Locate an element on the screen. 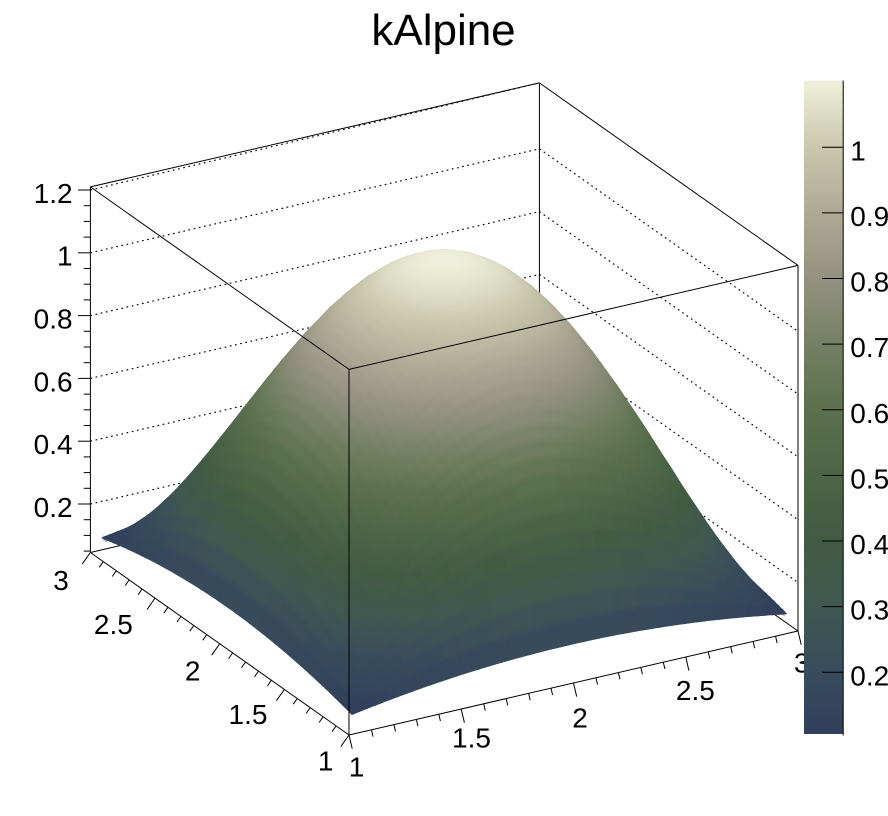 This screenshot has height=816, width=888. svg-text: 1.2 is located at coordinates (53, 193).